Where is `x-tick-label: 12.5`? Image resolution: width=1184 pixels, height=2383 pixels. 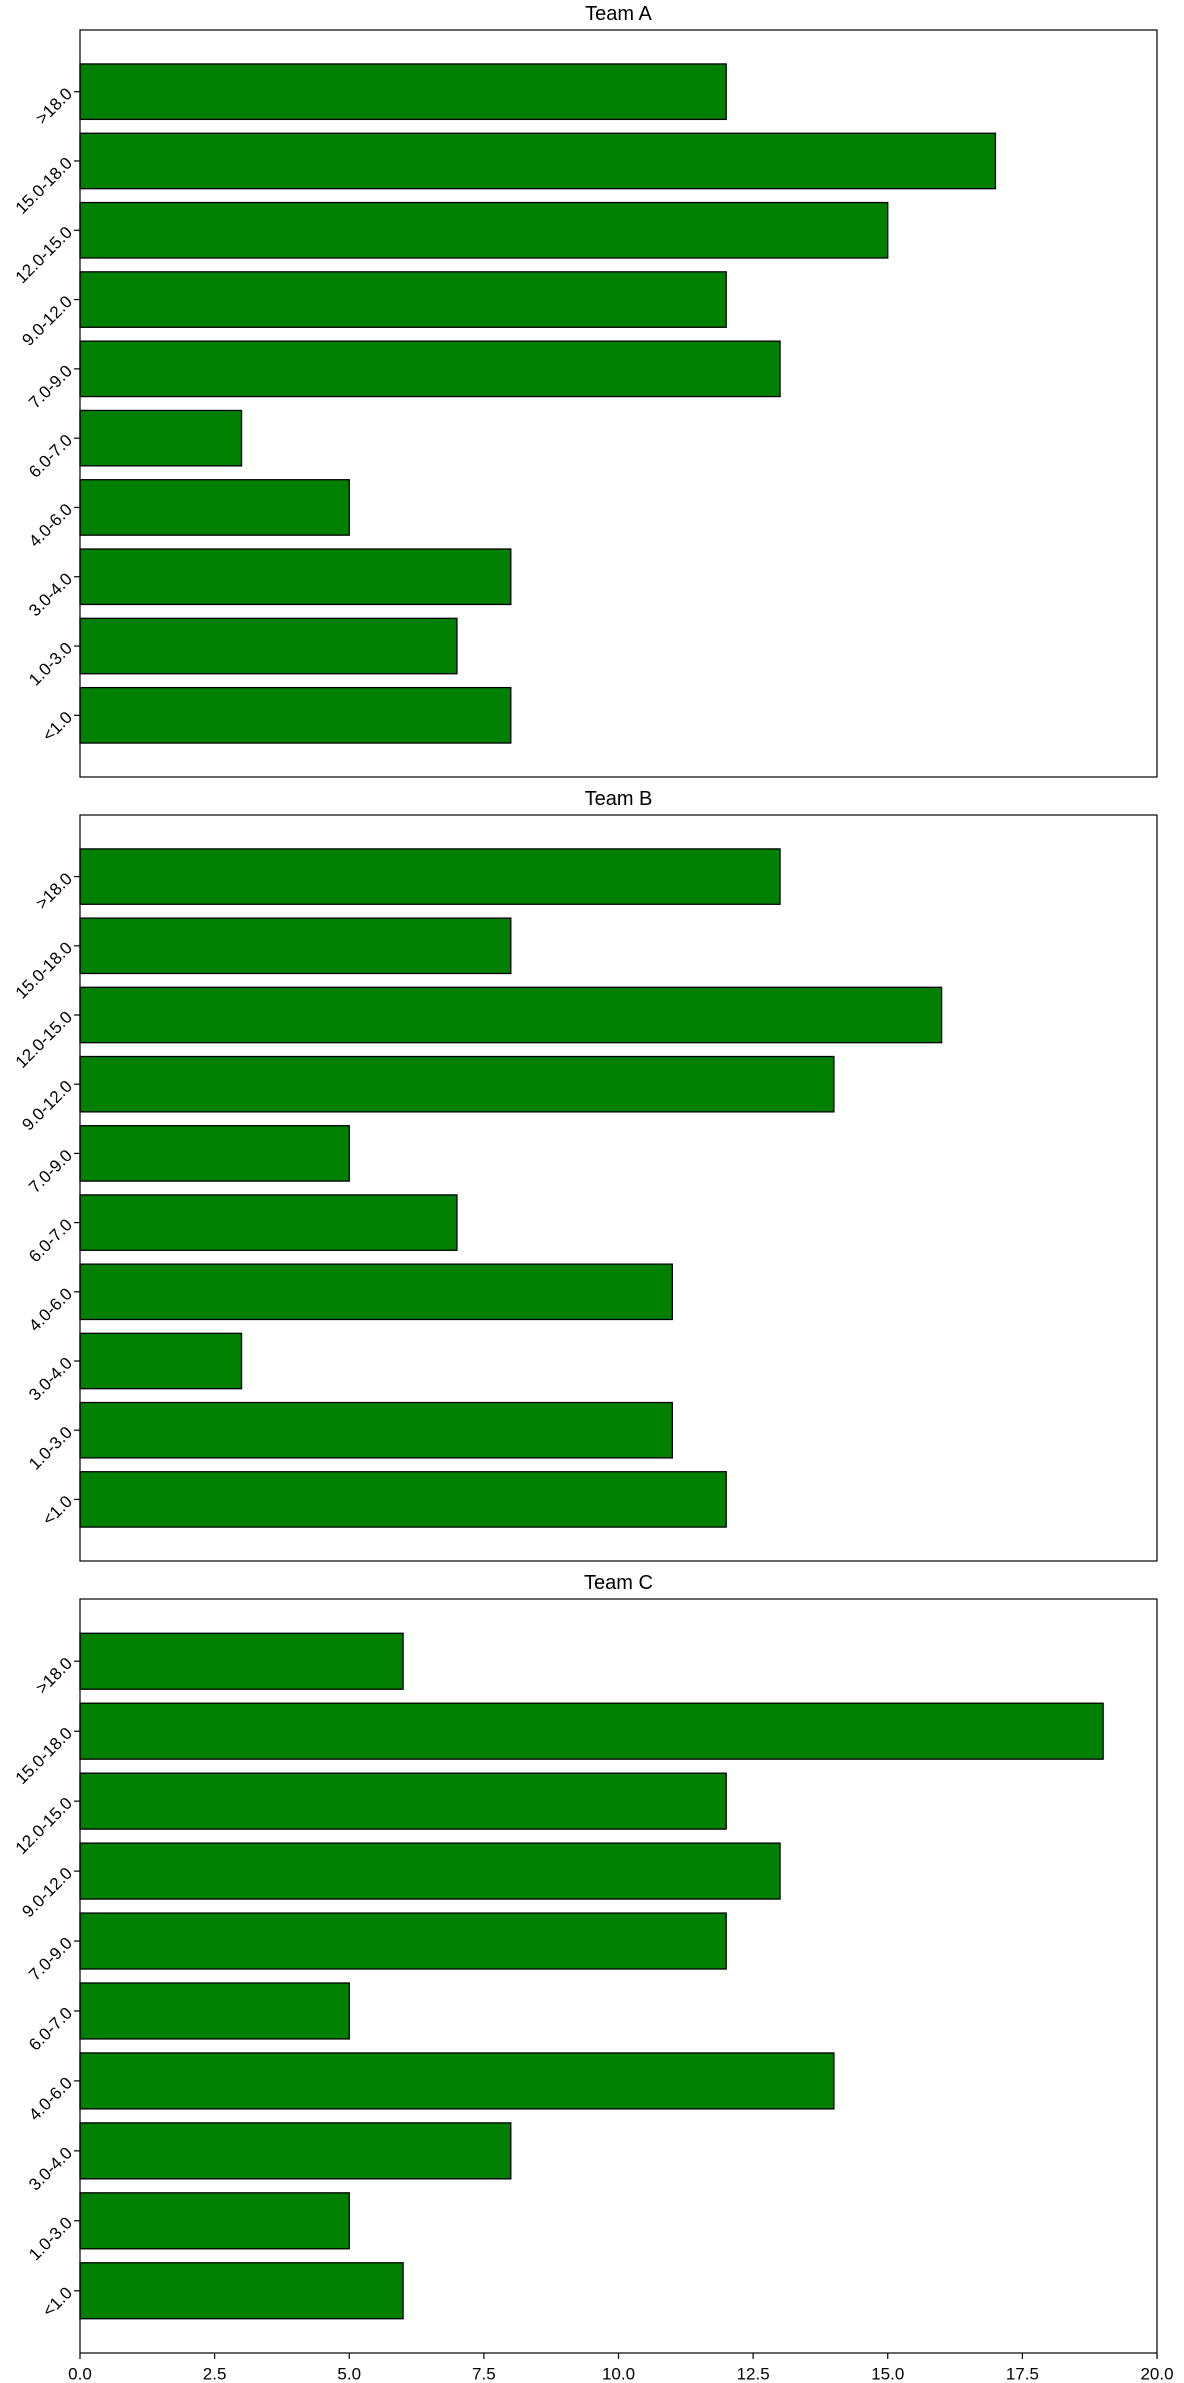
x-tick-label: 12.5 is located at coordinates (753, 2373).